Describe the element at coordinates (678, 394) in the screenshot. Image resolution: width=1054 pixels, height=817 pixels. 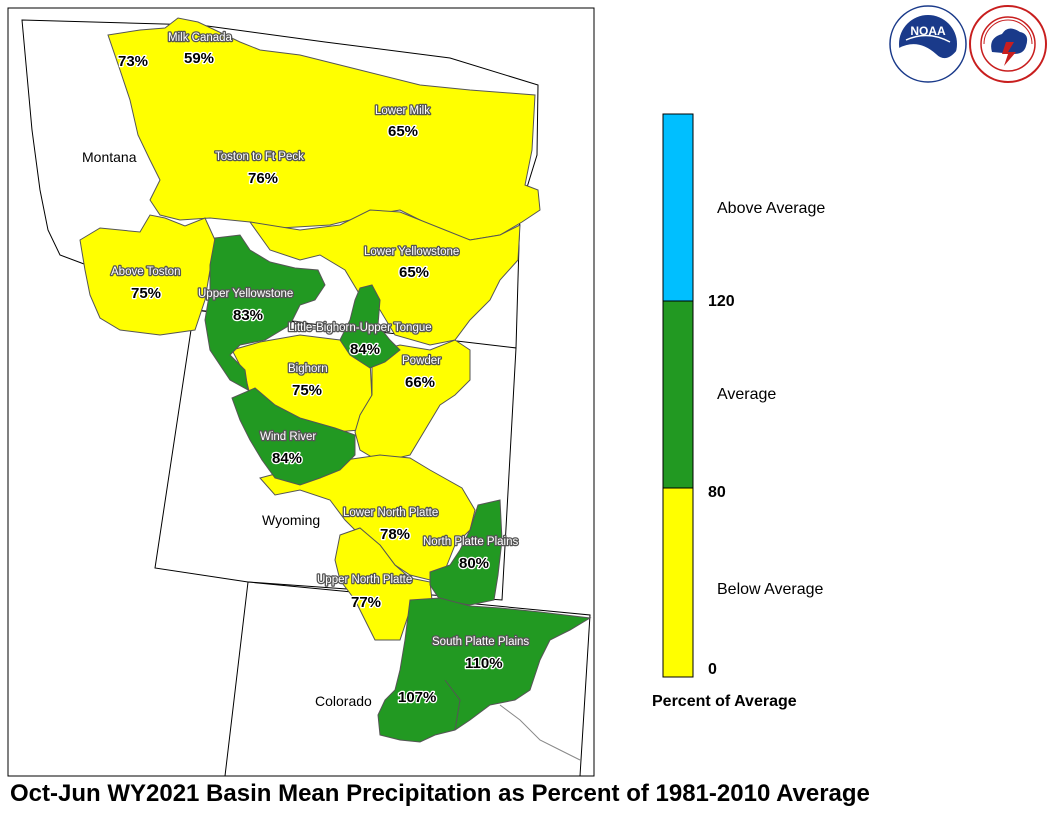
I see `legend-swatch-average` at that location.